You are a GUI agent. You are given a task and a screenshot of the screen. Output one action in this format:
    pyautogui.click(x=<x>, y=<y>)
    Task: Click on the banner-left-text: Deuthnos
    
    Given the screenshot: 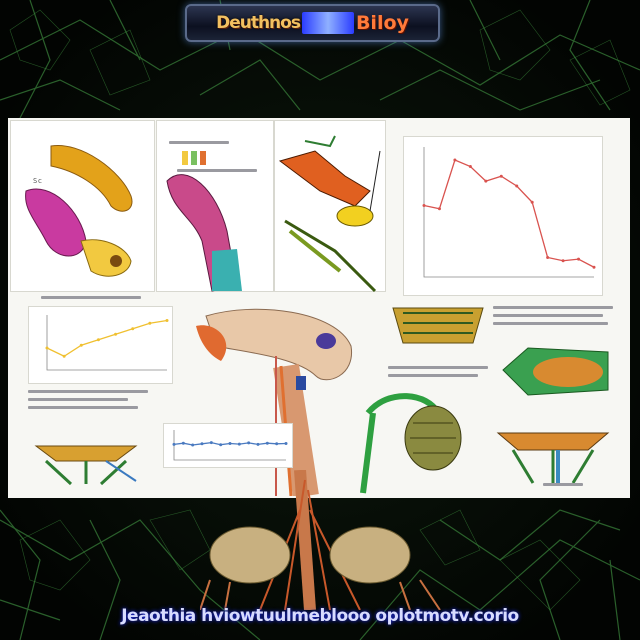 What is the action you would take?
    pyautogui.click(x=258, y=23)
    